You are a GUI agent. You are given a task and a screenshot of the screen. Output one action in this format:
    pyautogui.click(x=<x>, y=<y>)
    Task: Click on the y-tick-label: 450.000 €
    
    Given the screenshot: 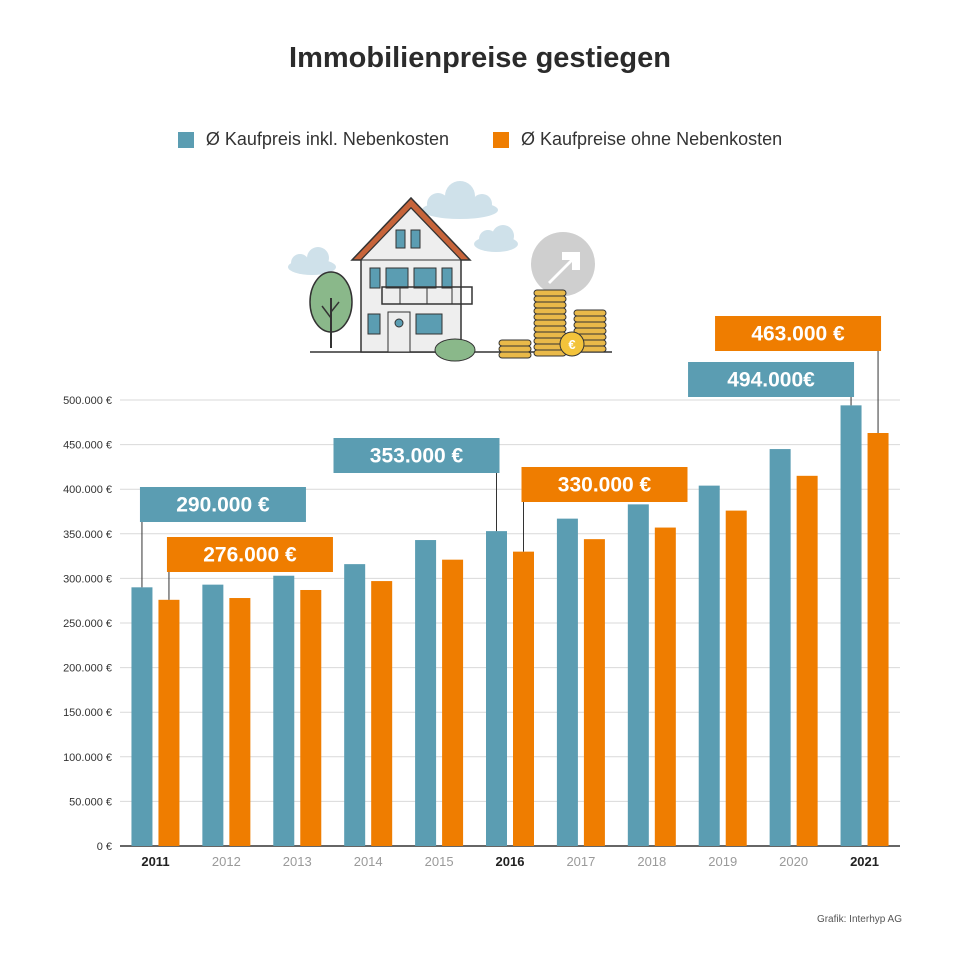 What is the action you would take?
    pyautogui.click(x=87, y=446)
    